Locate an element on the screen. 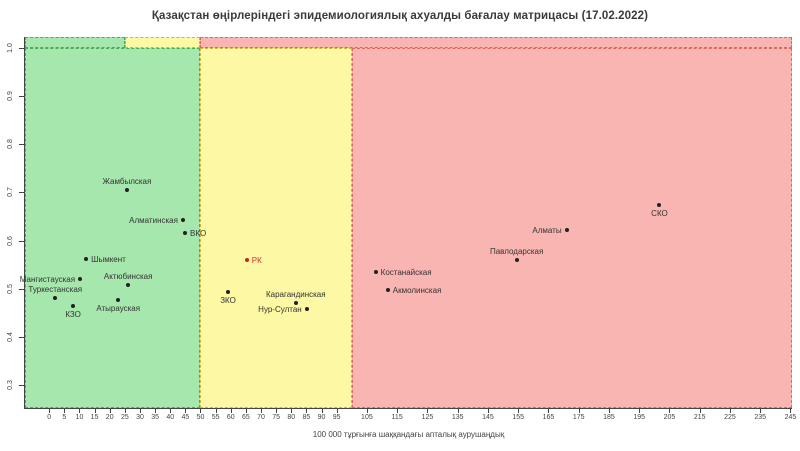  point-label: Павлодарская is located at coordinates (516, 252).